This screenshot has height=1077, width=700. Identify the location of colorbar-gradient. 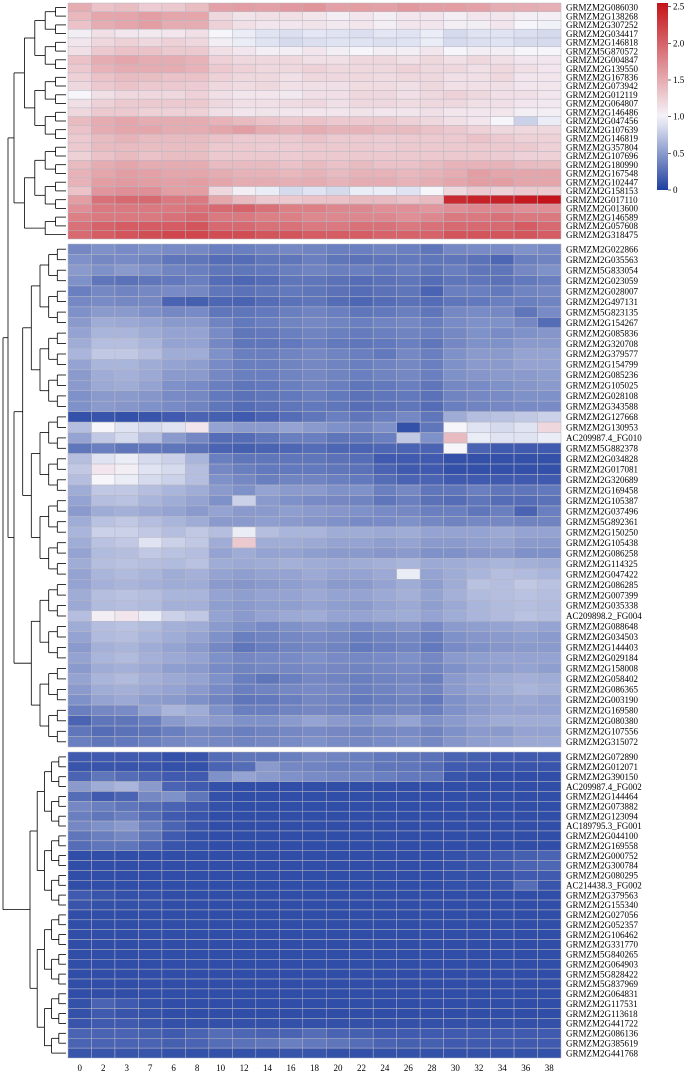
(662, 96).